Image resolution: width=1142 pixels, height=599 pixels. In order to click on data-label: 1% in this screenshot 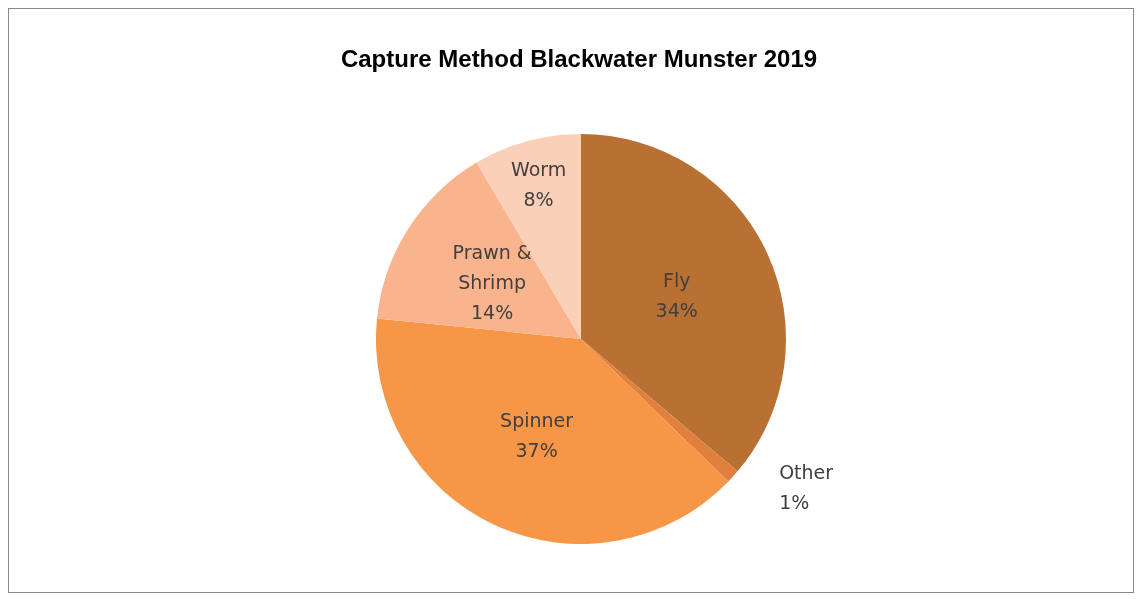, I will do `click(794, 501)`.